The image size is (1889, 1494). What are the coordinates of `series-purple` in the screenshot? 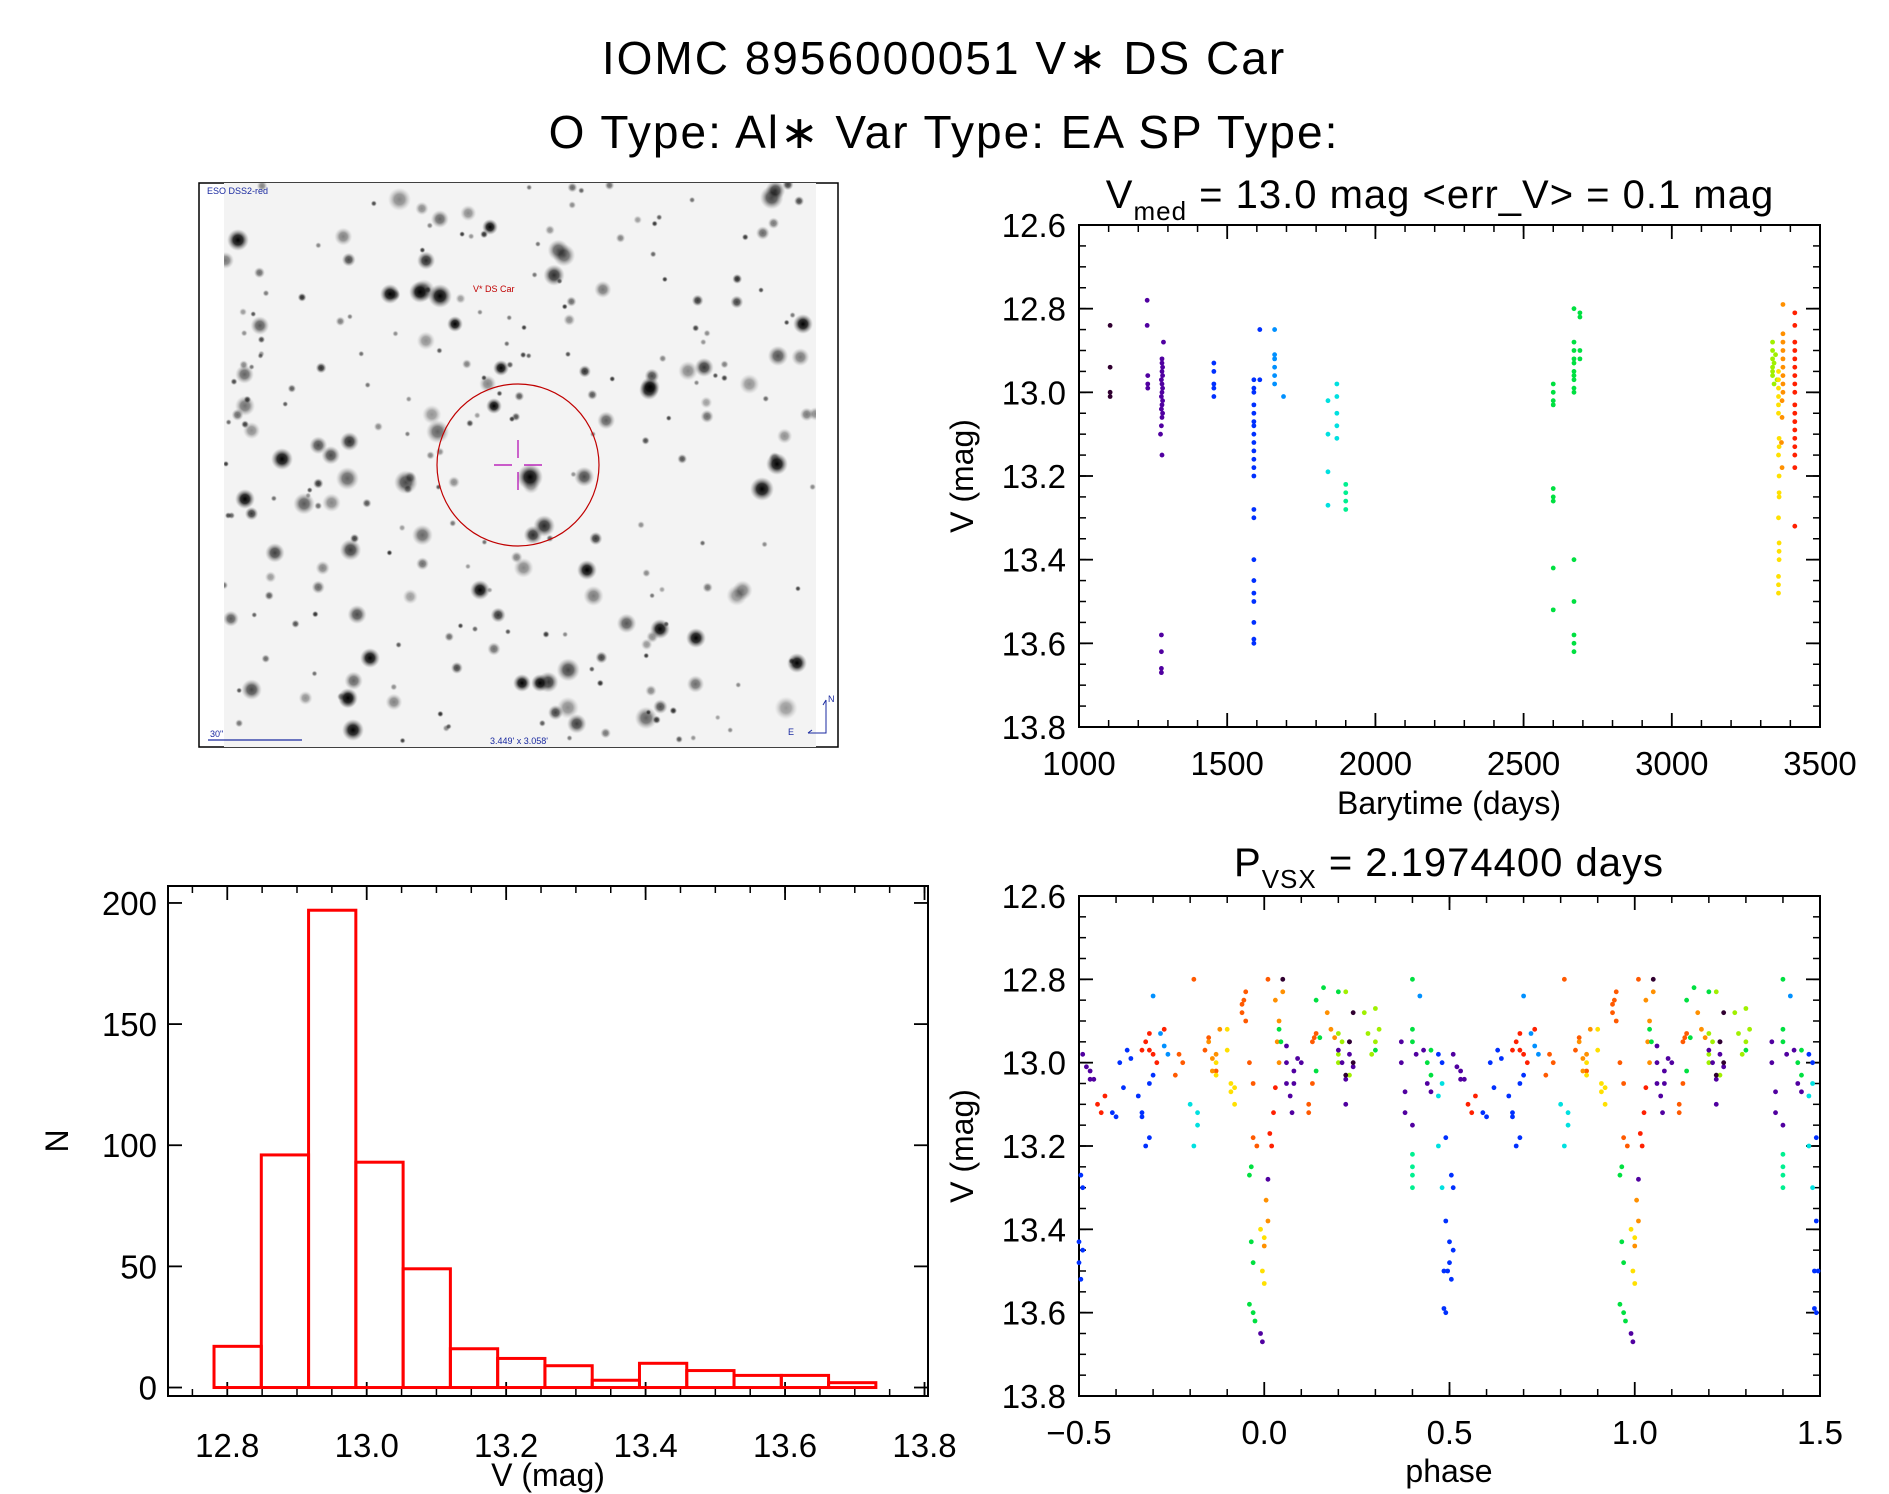 It's located at (1155, 486).